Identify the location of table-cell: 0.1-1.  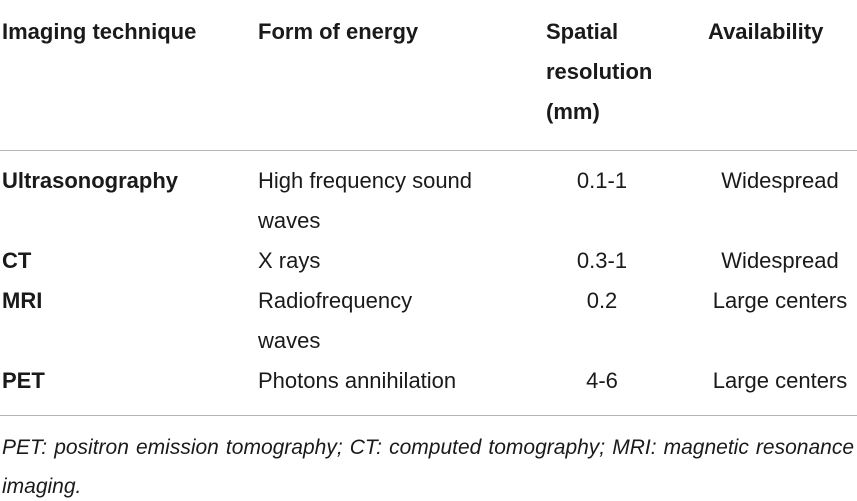
(602, 180).